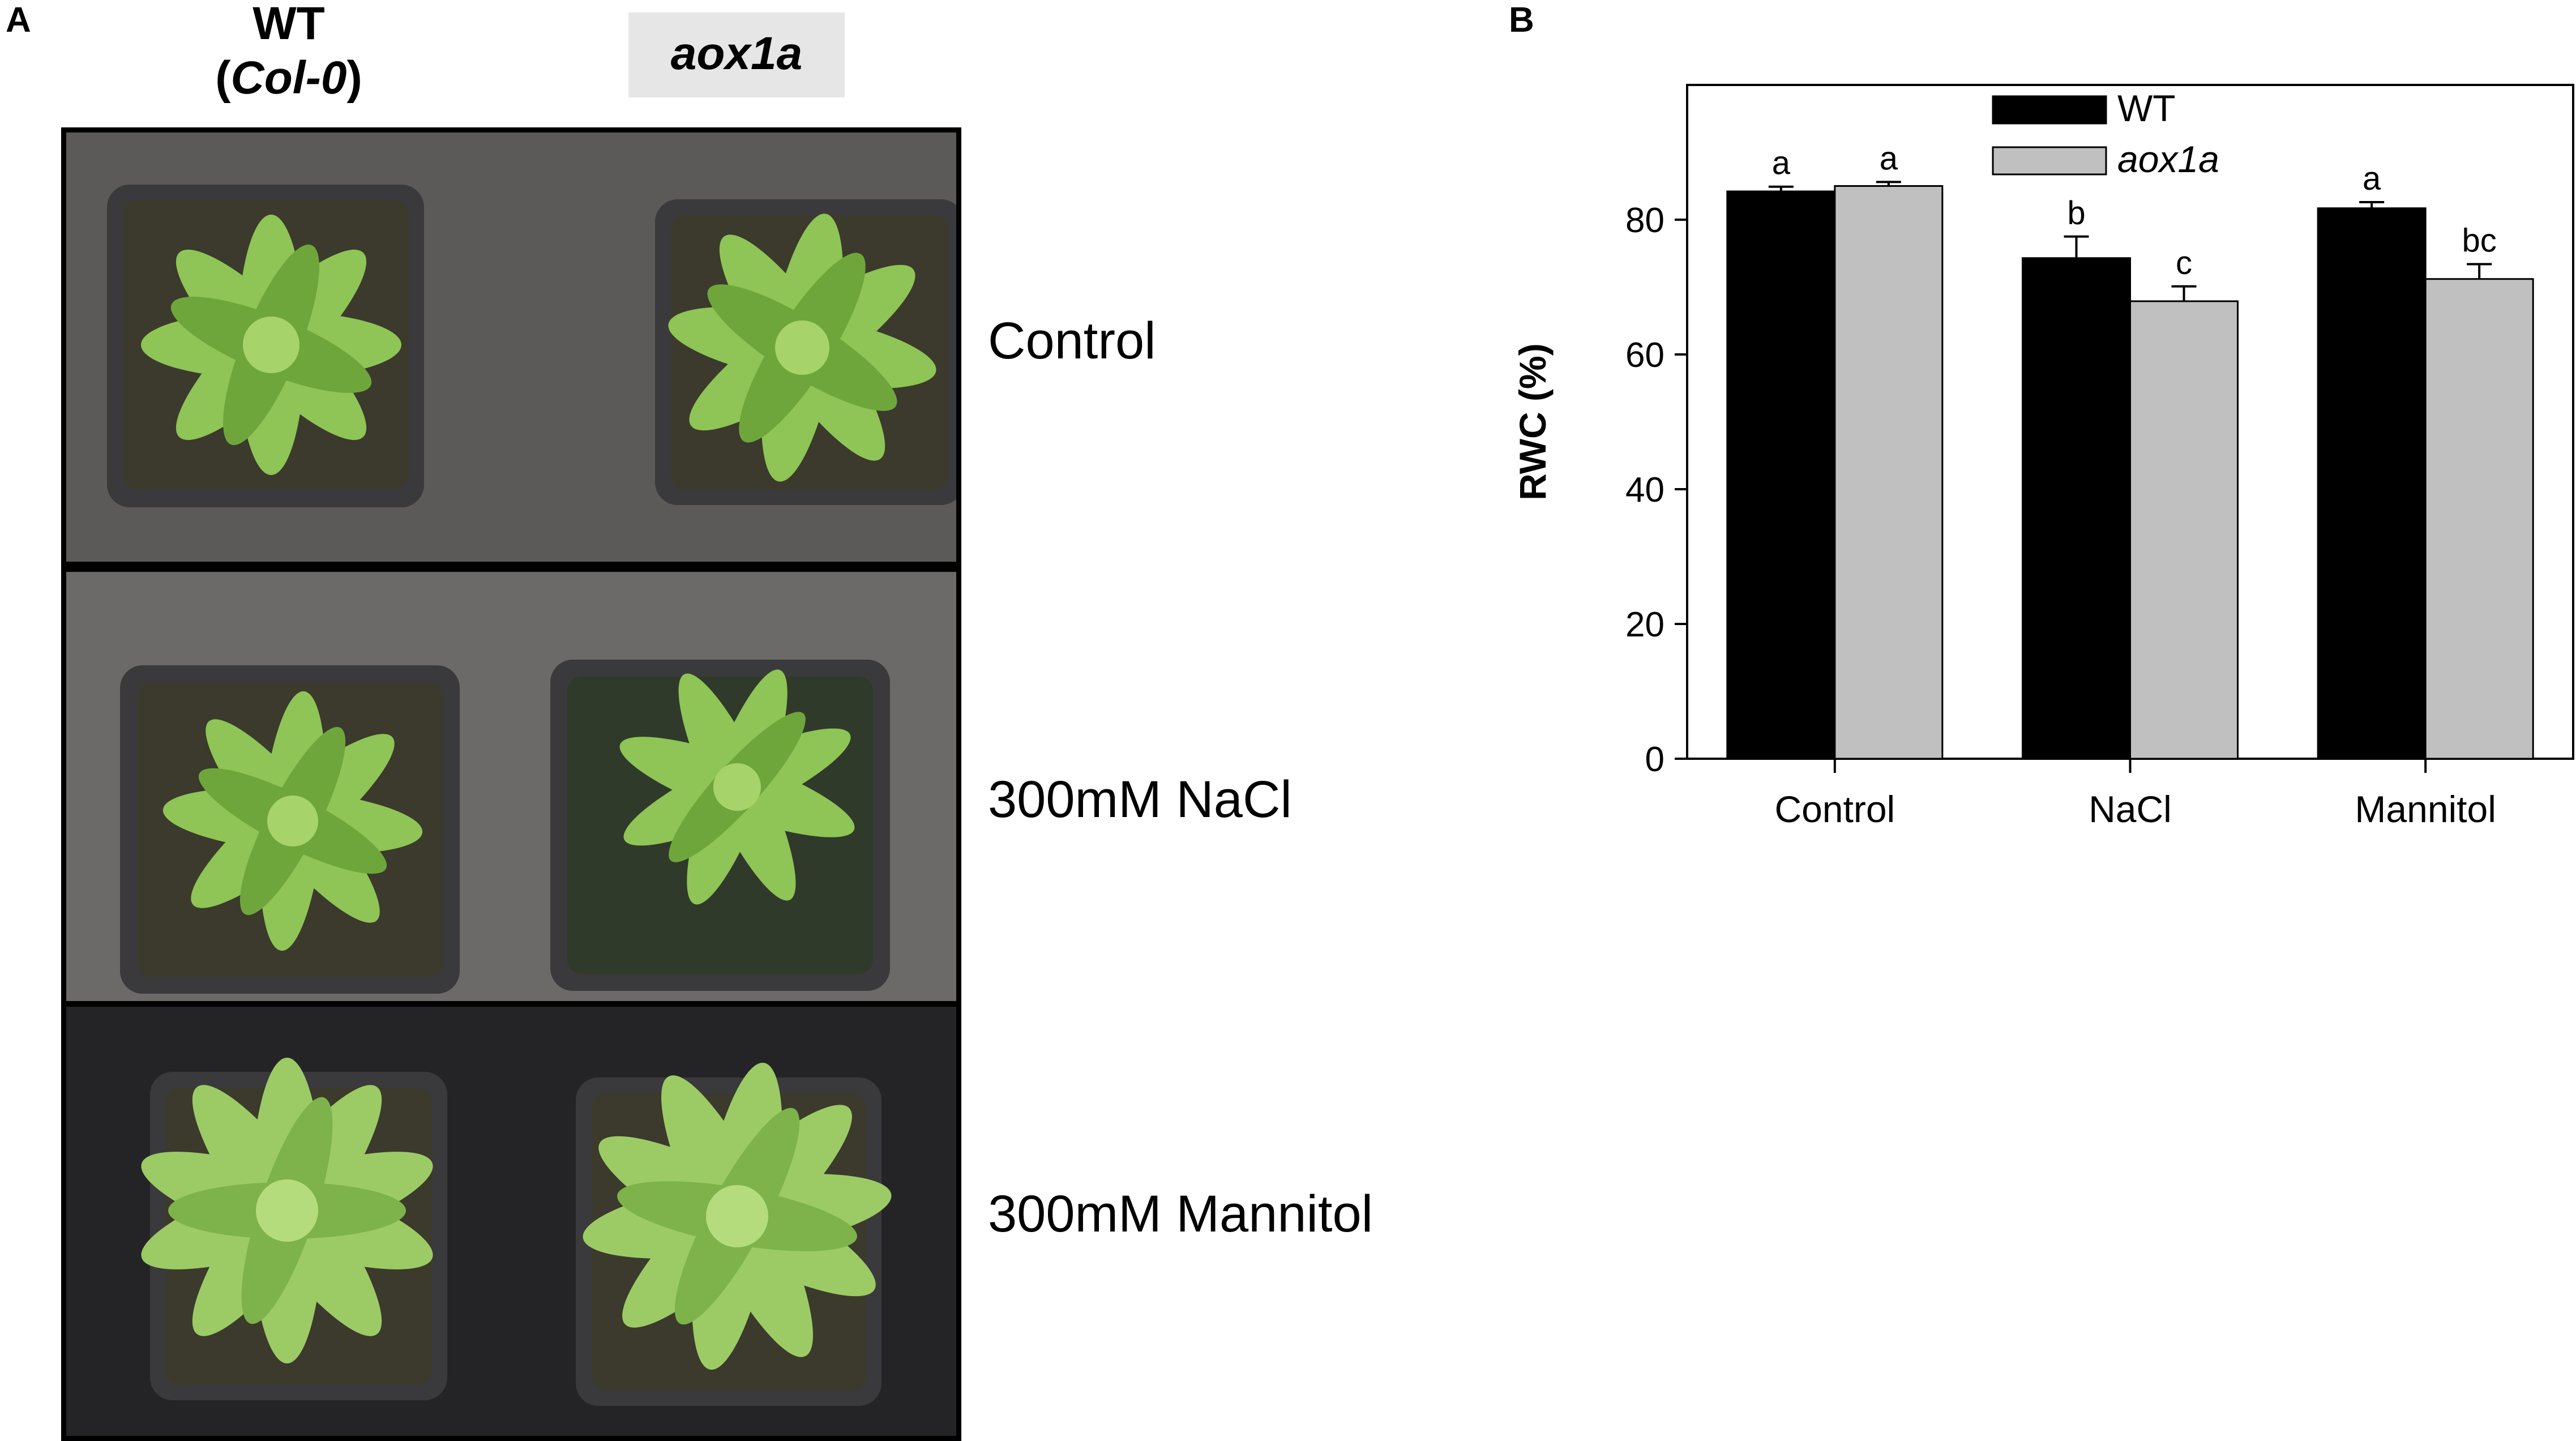  Describe the element at coordinates (289, 24) in the screenshot. I see `column-header-wt-label: WT` at that location.